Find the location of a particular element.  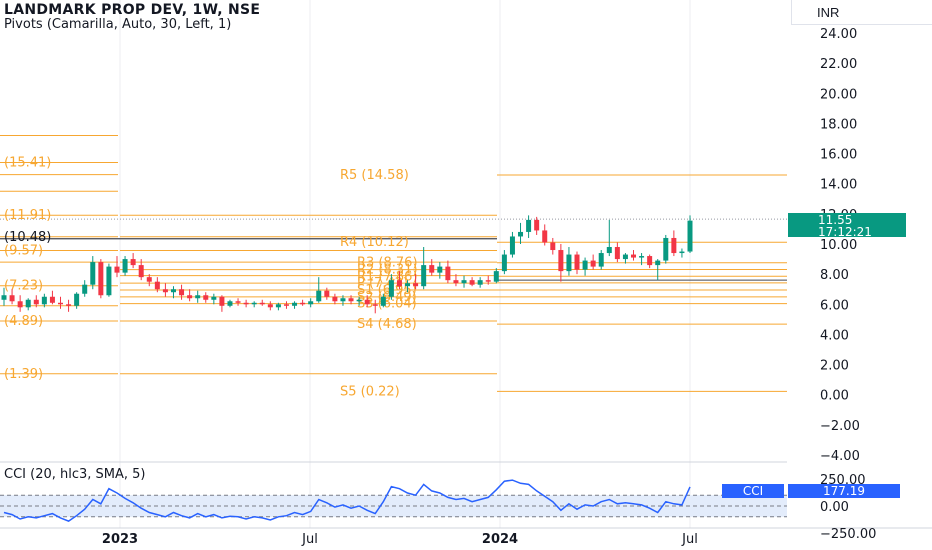

cci-panel: 250.000.00−250.00 is located at coordinates (438, 507).